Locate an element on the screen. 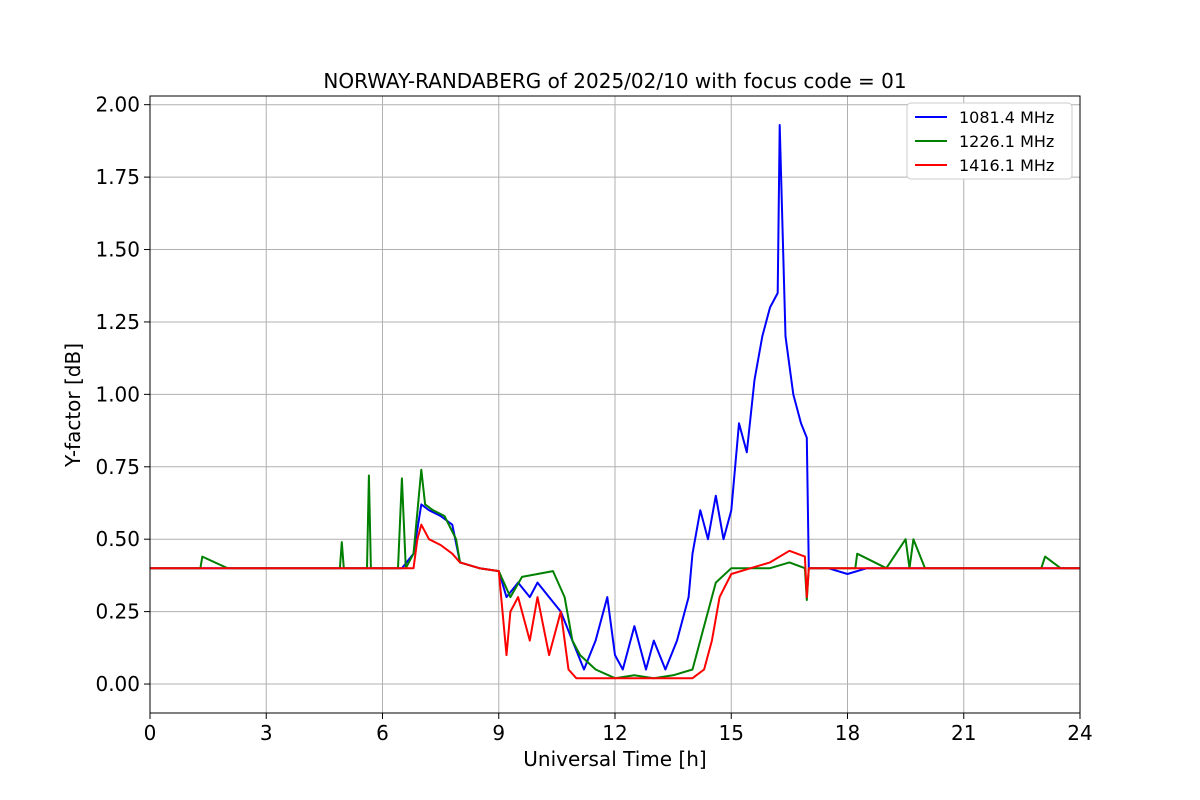 This screenshot has height=800, width=1200. y-axis-ticks: 0.00 0.25 0.50 0.75 1.00 1.25 1.50 1.75 2.00 is located at coordinates (122, 394).